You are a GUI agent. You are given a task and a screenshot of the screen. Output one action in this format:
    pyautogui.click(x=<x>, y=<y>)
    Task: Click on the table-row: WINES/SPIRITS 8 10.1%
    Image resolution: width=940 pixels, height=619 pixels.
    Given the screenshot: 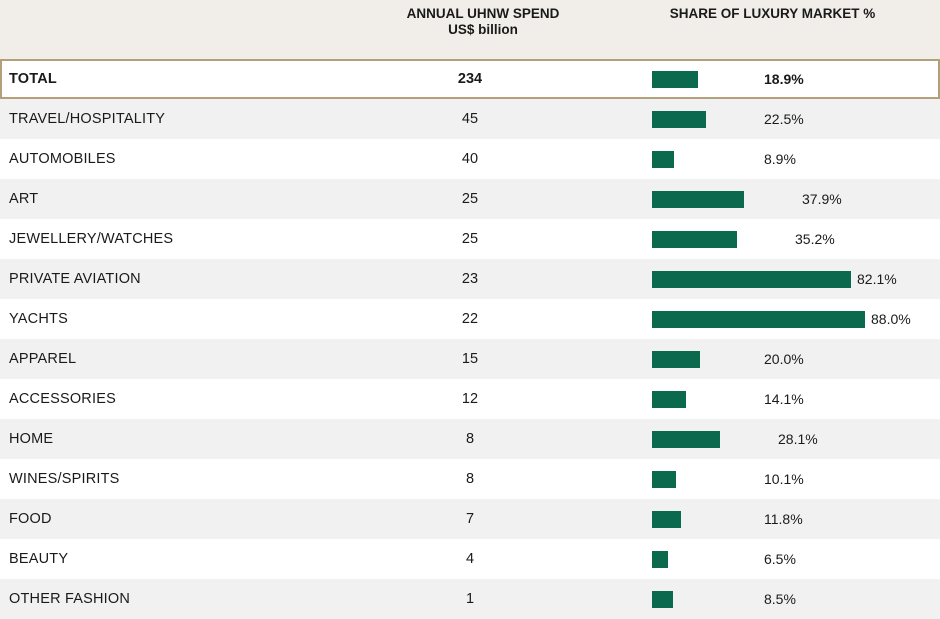 What is the action you would take?
    pyautogui.click(x=470, y=479)
    